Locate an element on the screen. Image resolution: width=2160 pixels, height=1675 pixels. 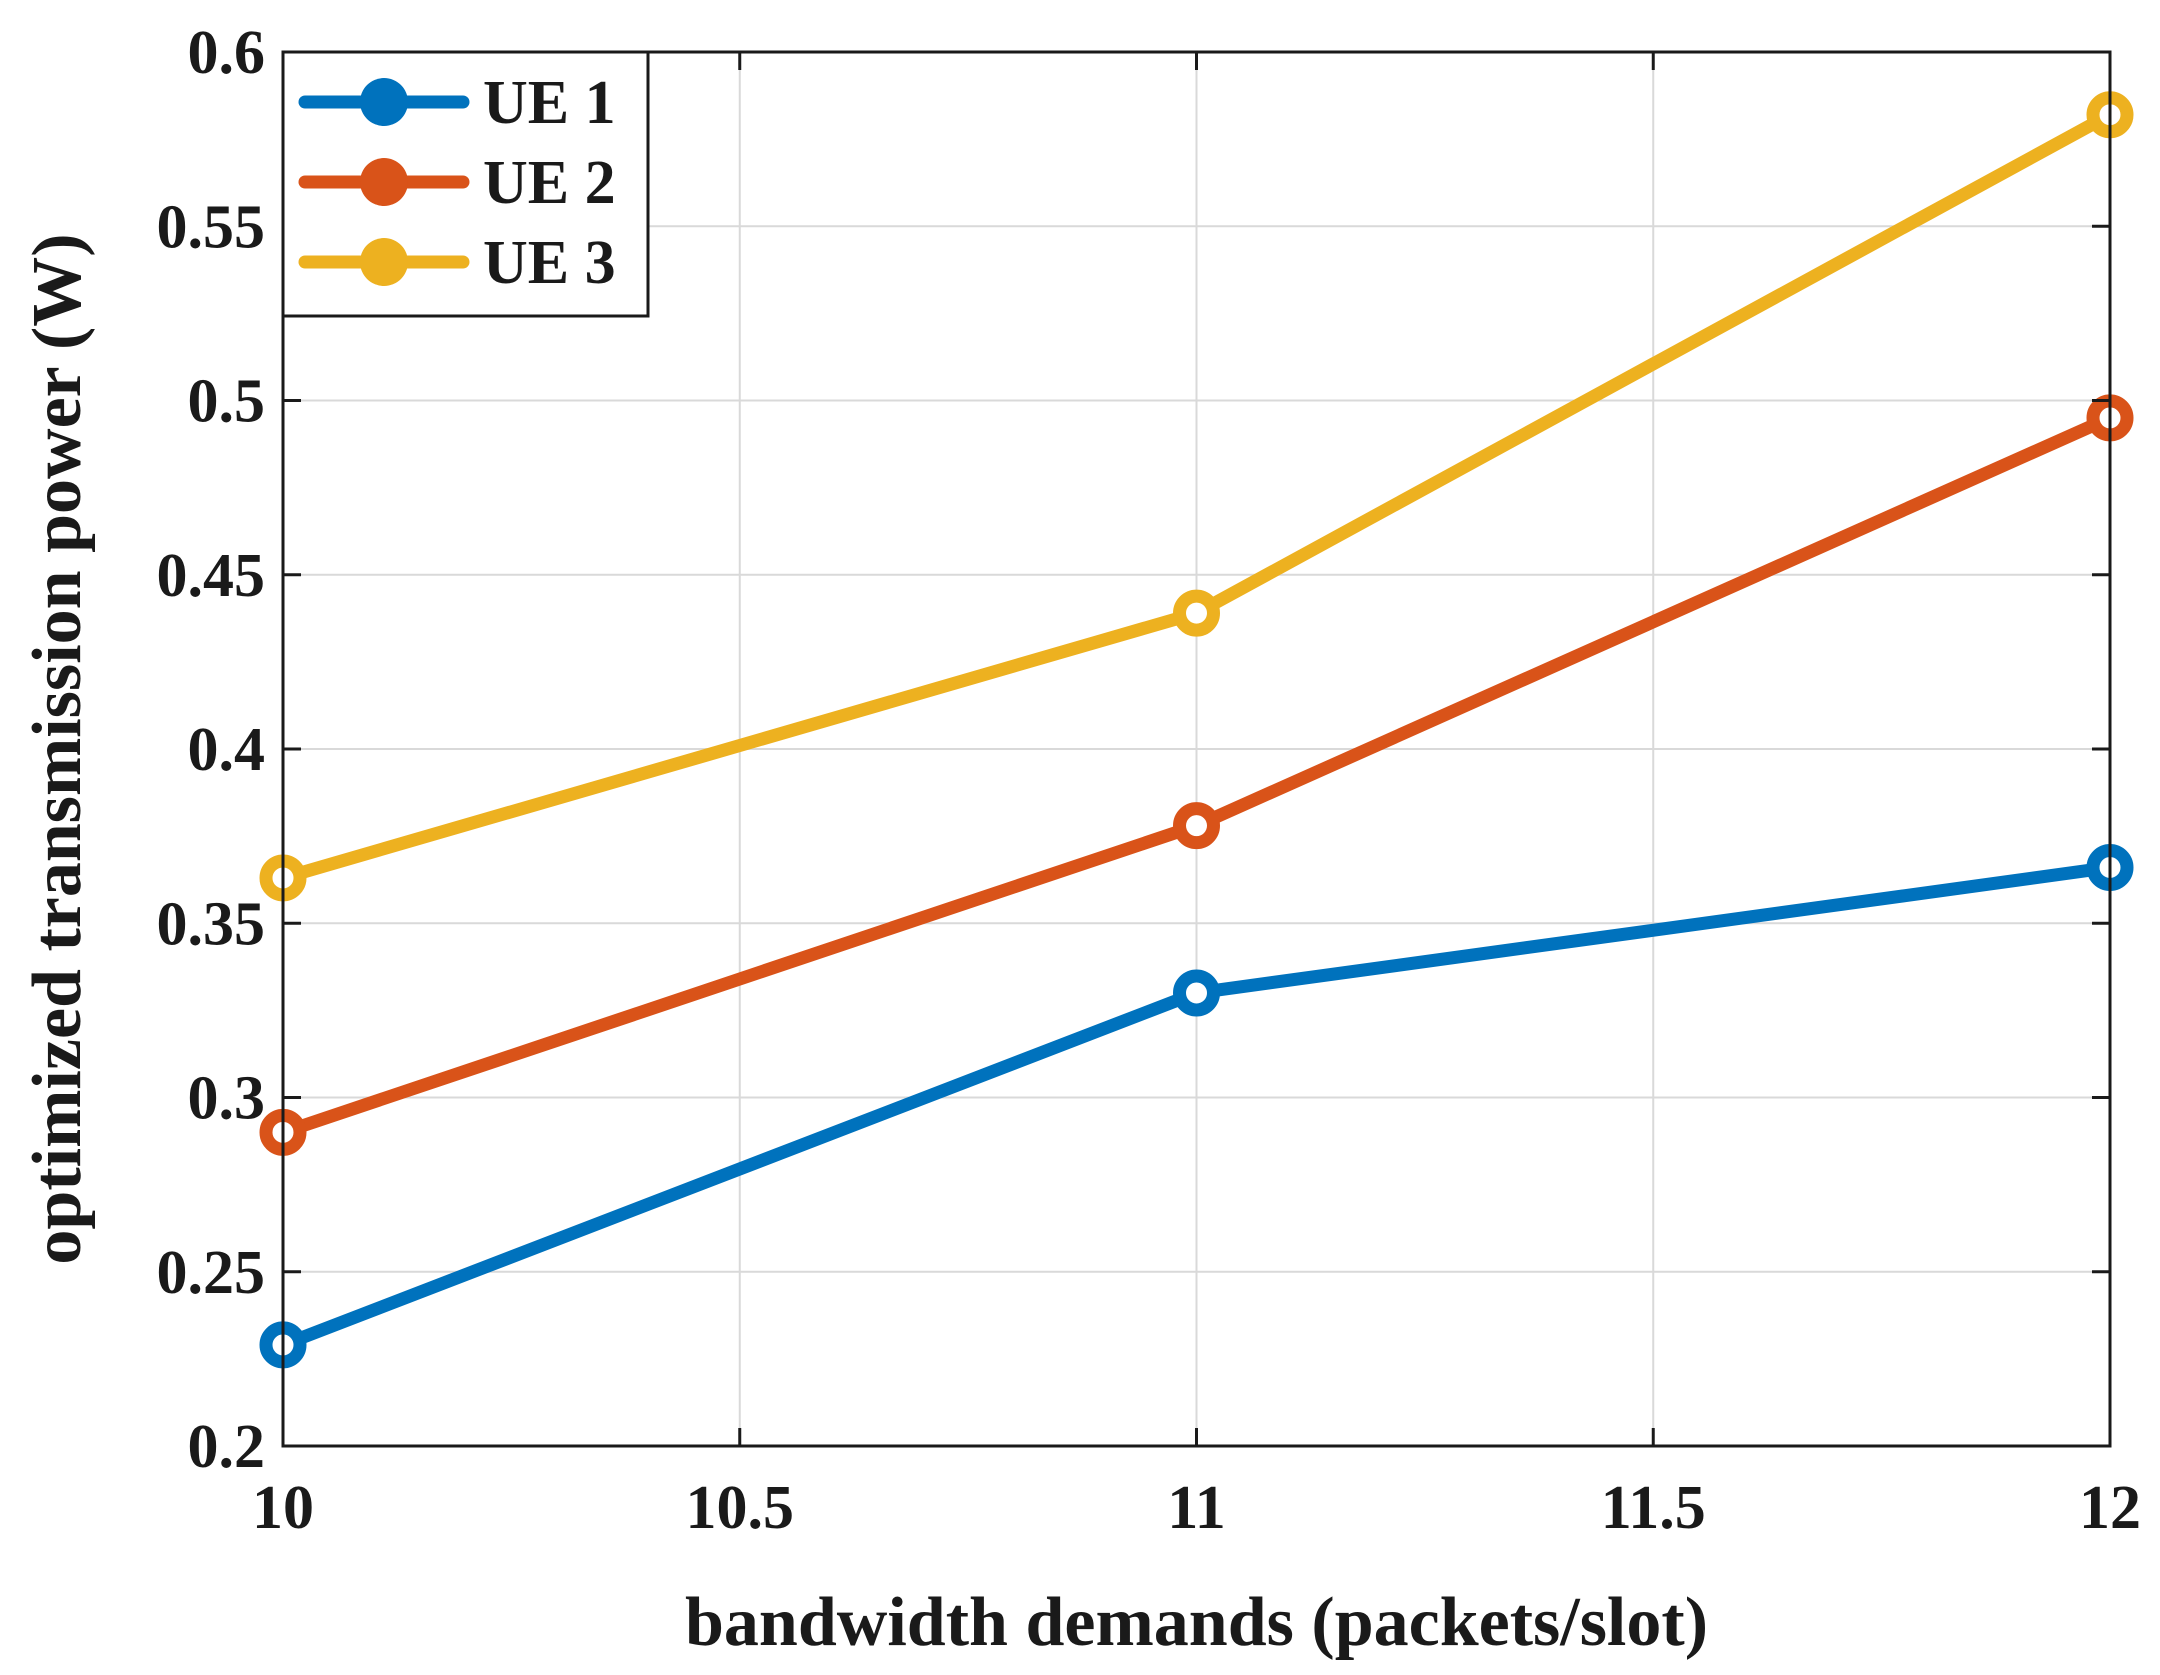
x-tick-label: 10 is located at coordinates (283, 1508).